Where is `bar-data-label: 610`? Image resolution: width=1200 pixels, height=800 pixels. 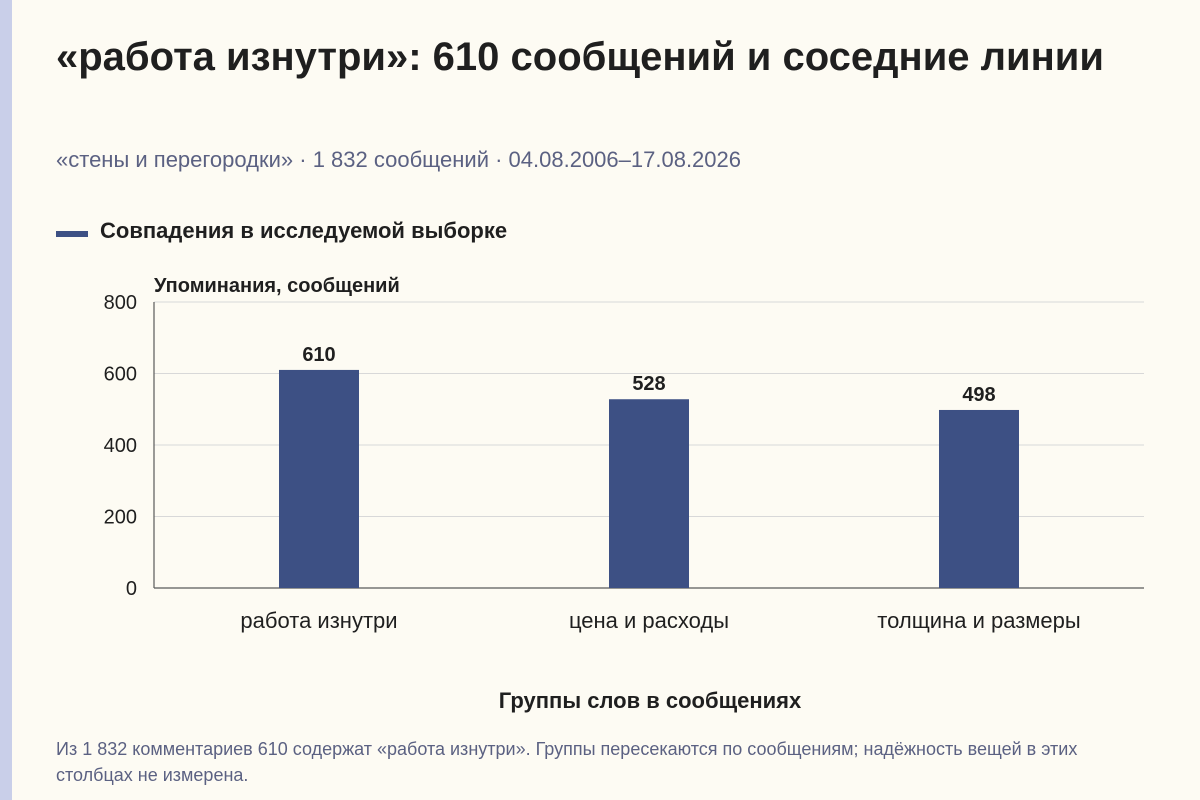 bar-data-label: 610 is located at coordinates (318, 355).